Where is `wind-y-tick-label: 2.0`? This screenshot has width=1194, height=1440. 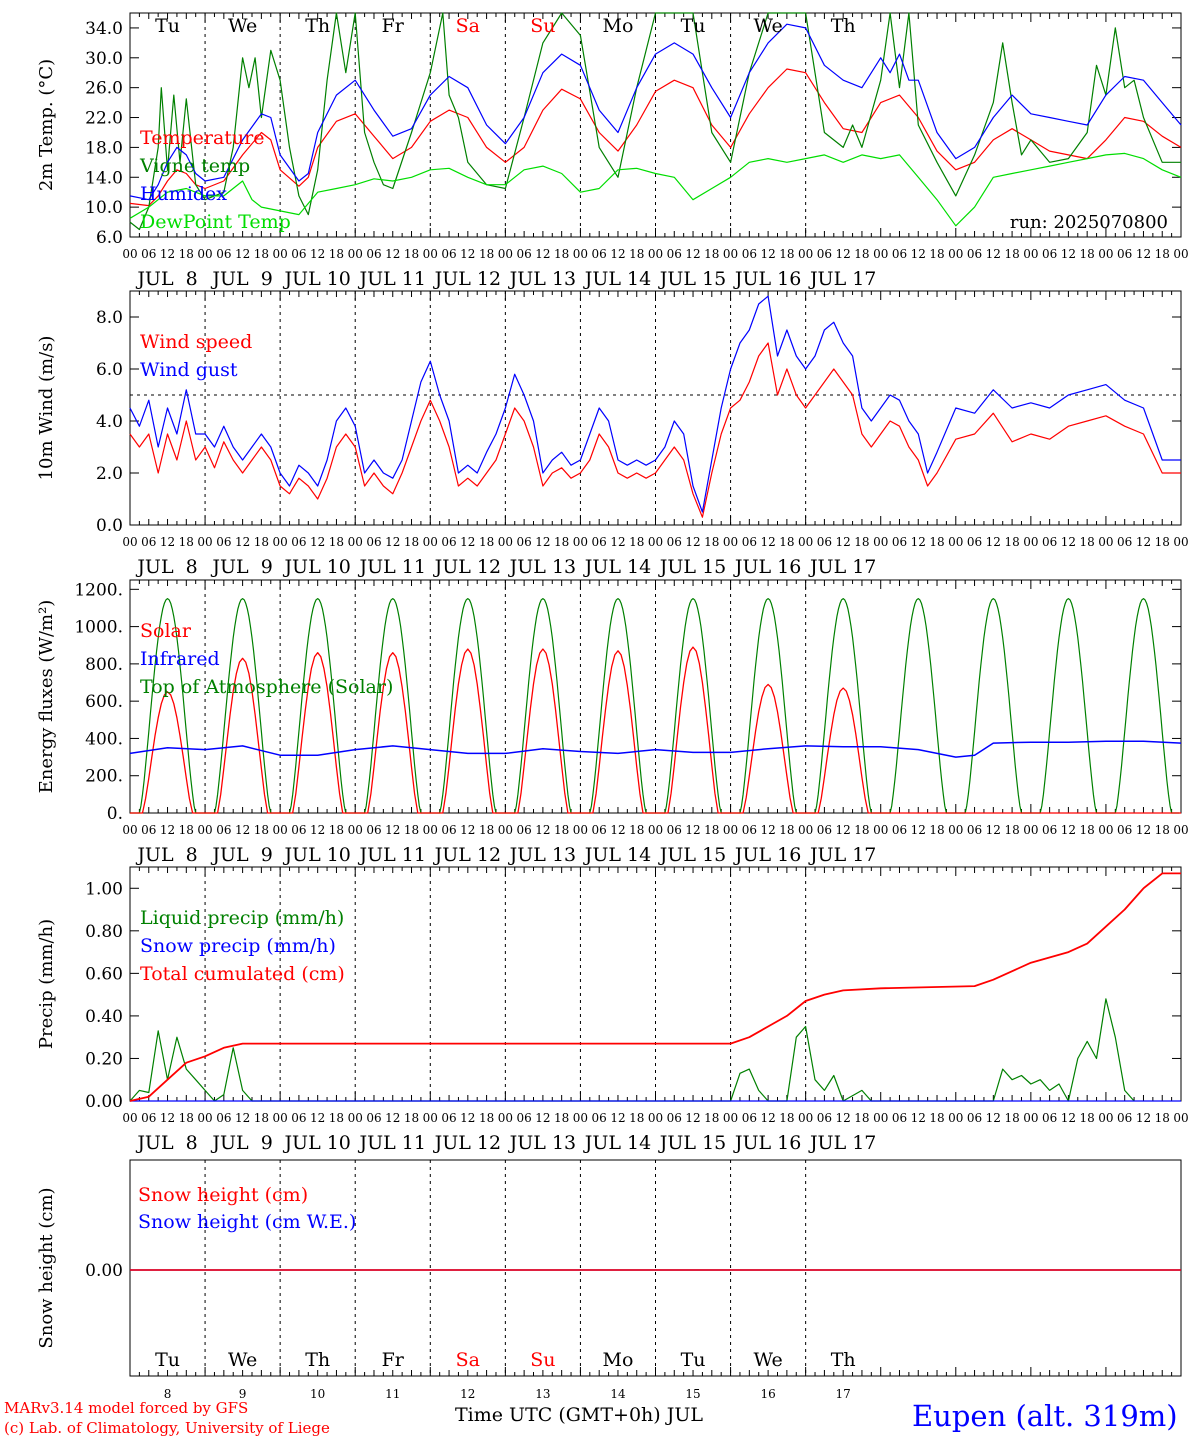
wind-y-tick-label: 2.0 is located at coordinates (109, 474).